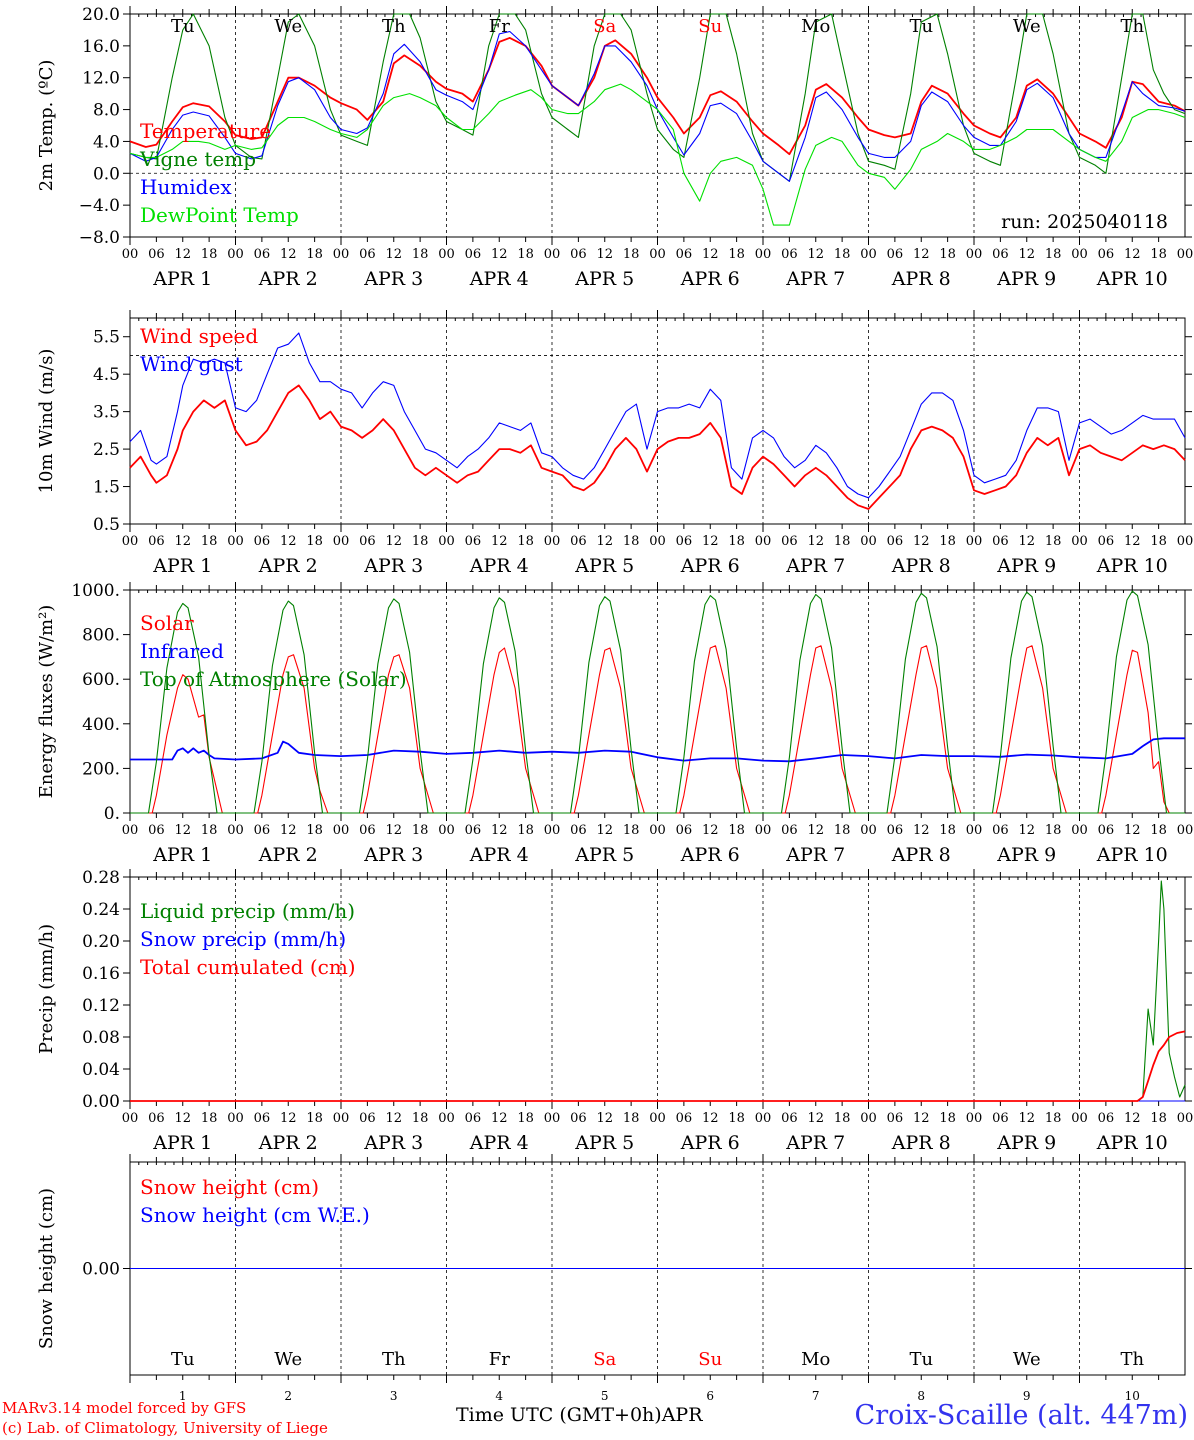 Image resolution: width=1194 pixels, height=1440 pixels. What do you see at coordinates (579, 1415) in the screenshot?
I see `time-axis-title: Time UTC (GMT+0h)APR` at bounding box center [579, 1415].